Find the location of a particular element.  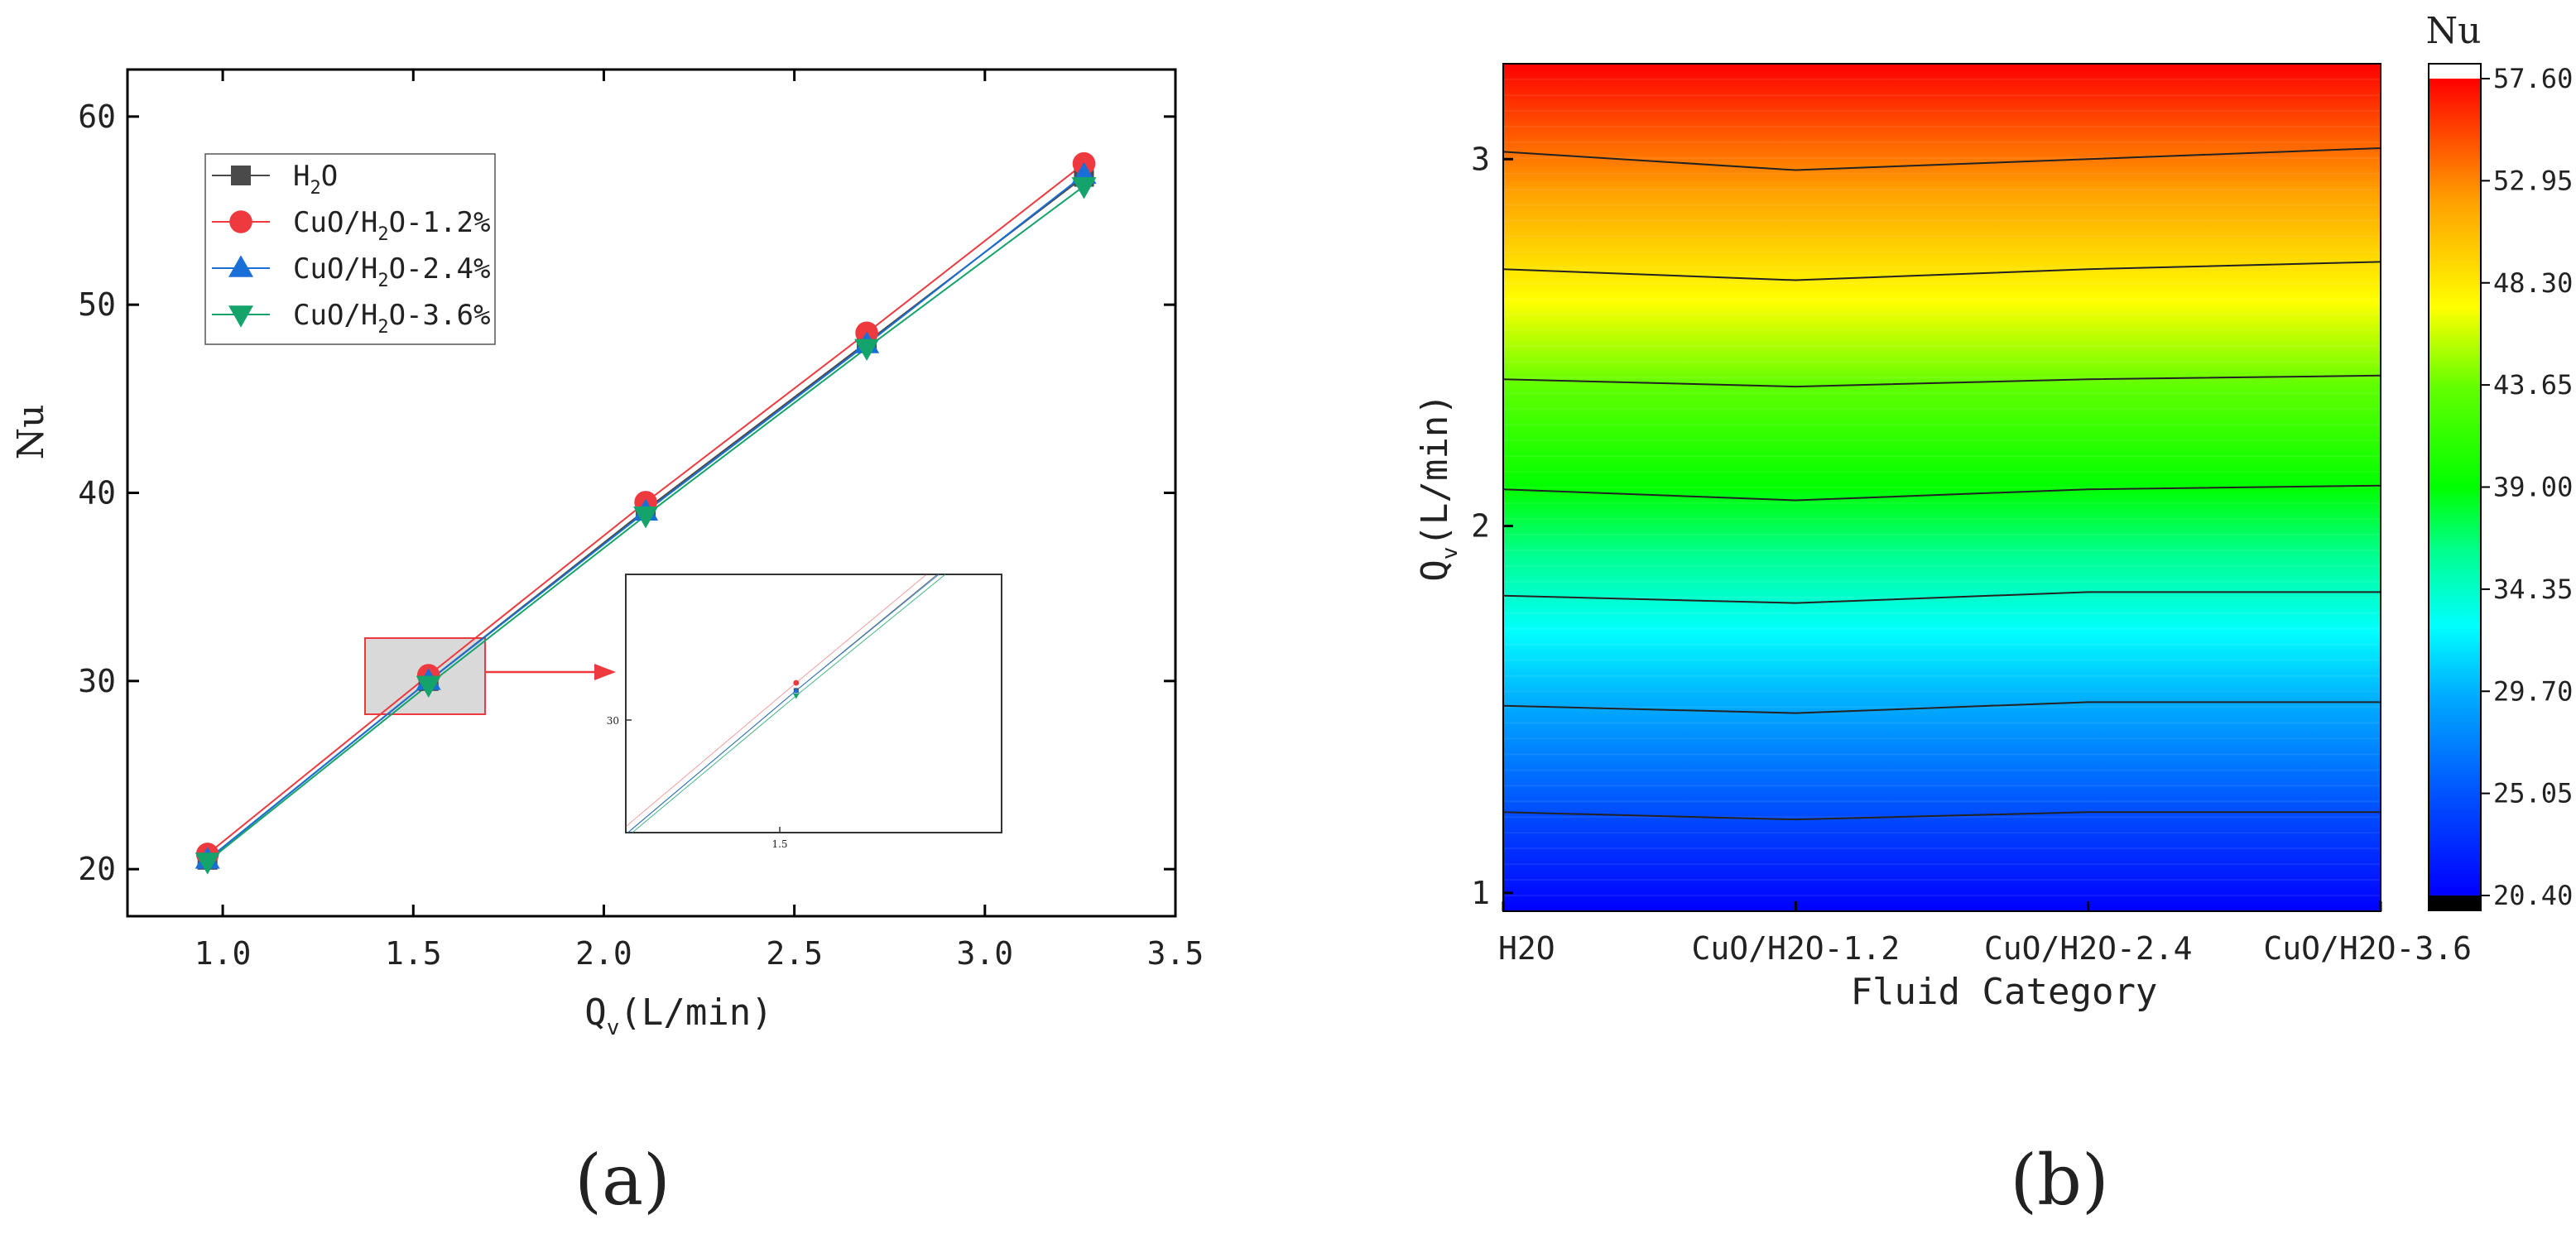

panel-b-x-ticks: H2O CuO/H2O-1.2 CuO/H2O-2.4 CuO/H2O-3.6 is located at coordinates (1985, 934).